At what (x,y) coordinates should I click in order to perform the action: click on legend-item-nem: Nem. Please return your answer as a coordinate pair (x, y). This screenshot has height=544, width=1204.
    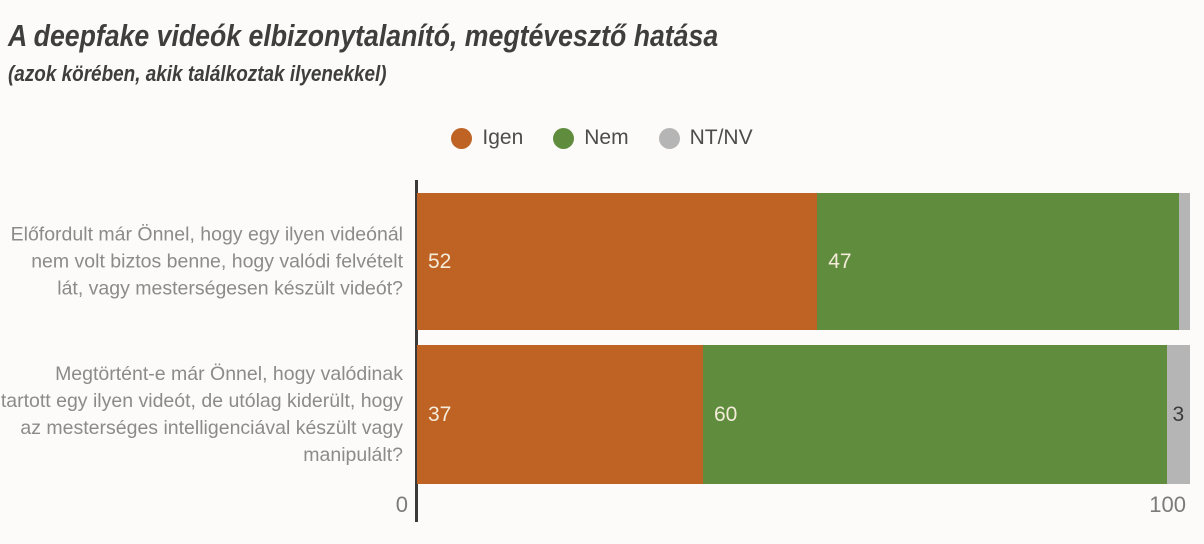
    Looking at the image, I should click on (591, 138).